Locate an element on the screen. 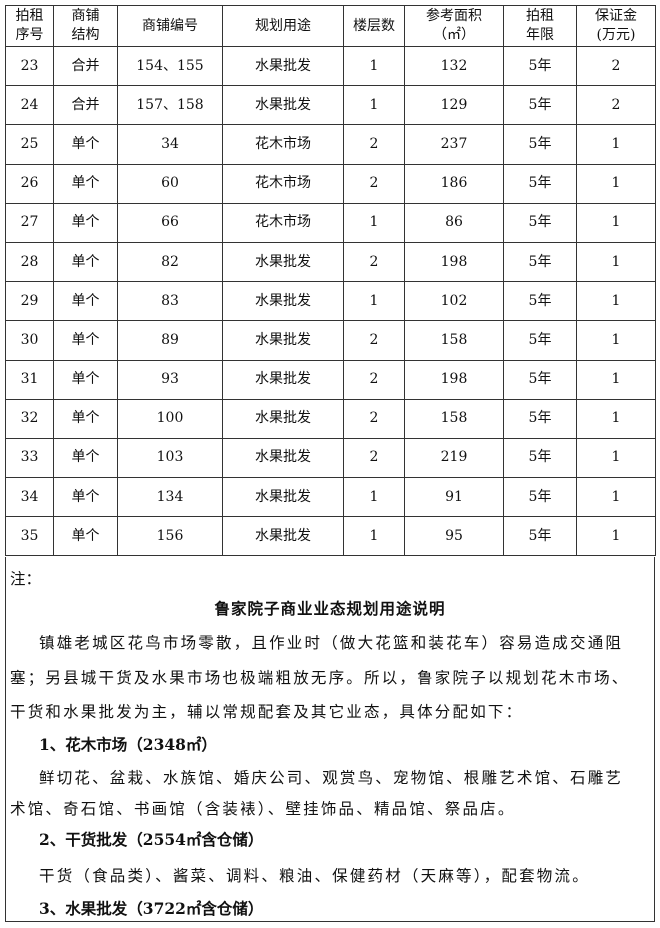 This screenshot has width=660, height=928. table-cell: 237 is located at coordinates (454, 144).